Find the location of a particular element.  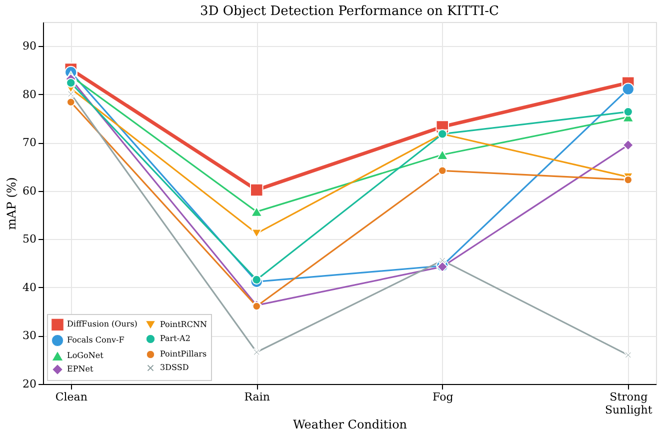

y-tick-label: 60 is located at coordinates (29, 191).